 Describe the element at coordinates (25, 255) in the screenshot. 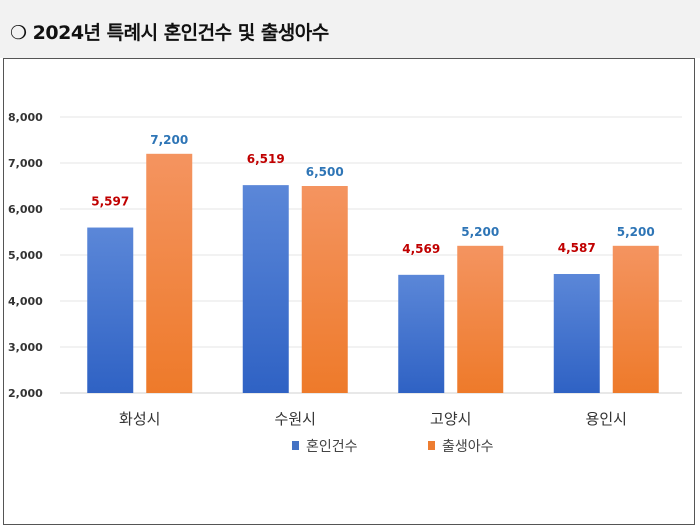

I see `y-tick-label: 5,000` at that location.